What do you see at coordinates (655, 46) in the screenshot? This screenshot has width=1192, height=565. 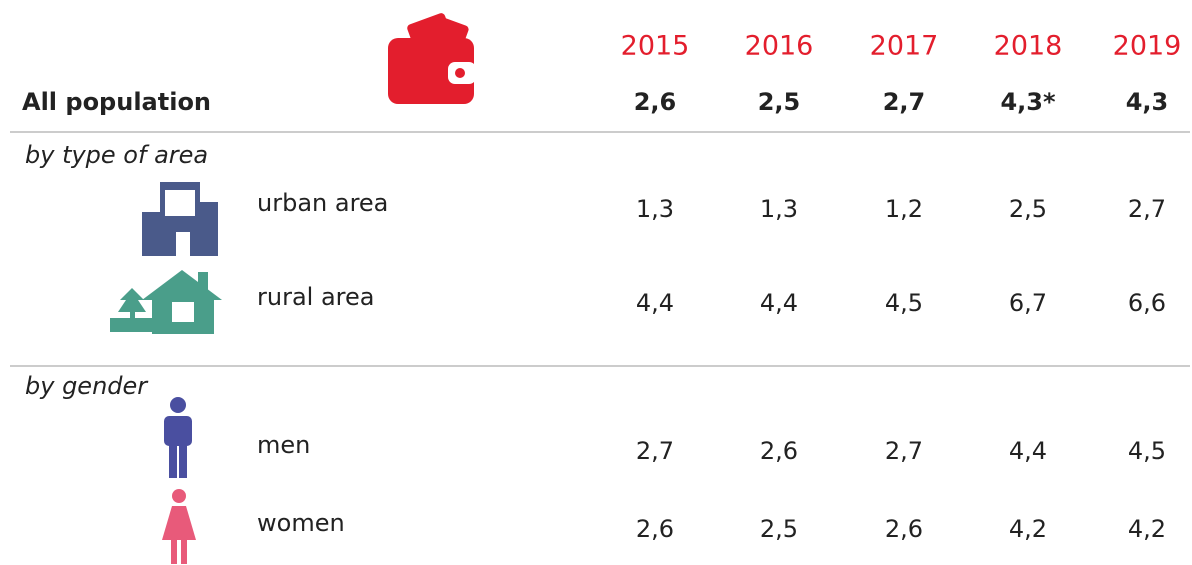 I see `year-header: 2015` at bounding box center [655, 46].